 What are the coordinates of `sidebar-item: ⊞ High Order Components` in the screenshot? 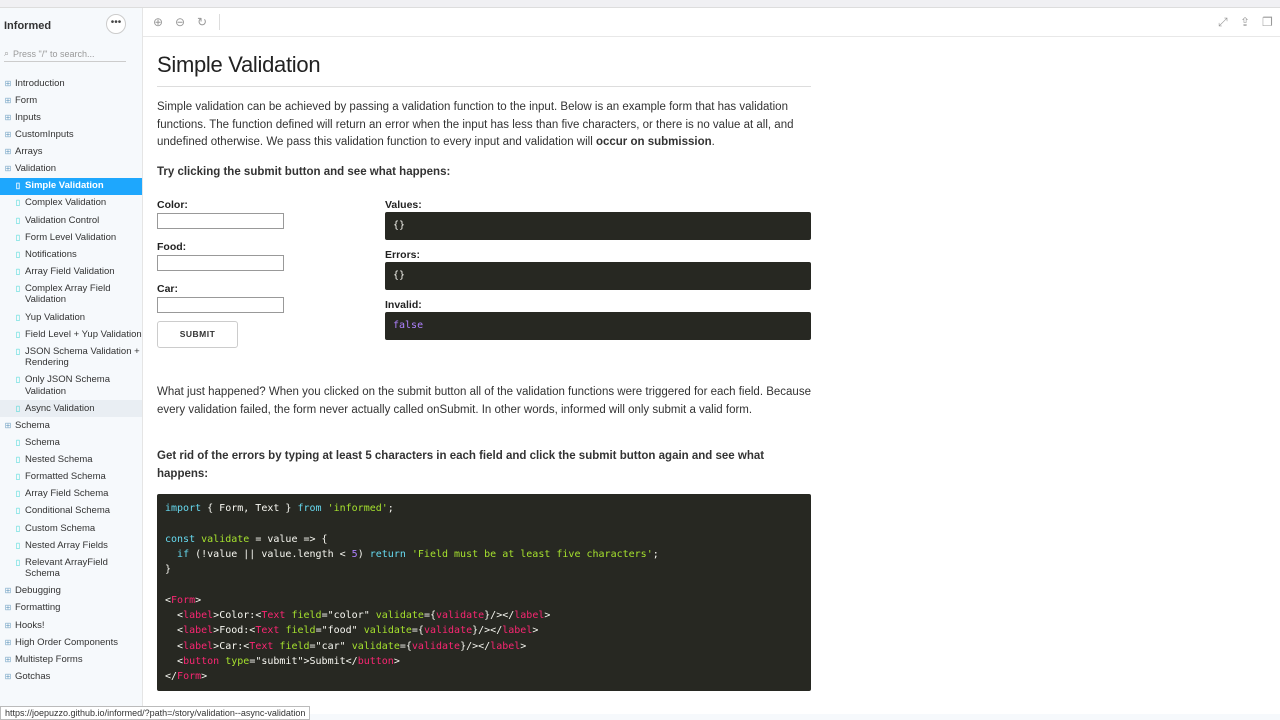 It's located at (71, 642).